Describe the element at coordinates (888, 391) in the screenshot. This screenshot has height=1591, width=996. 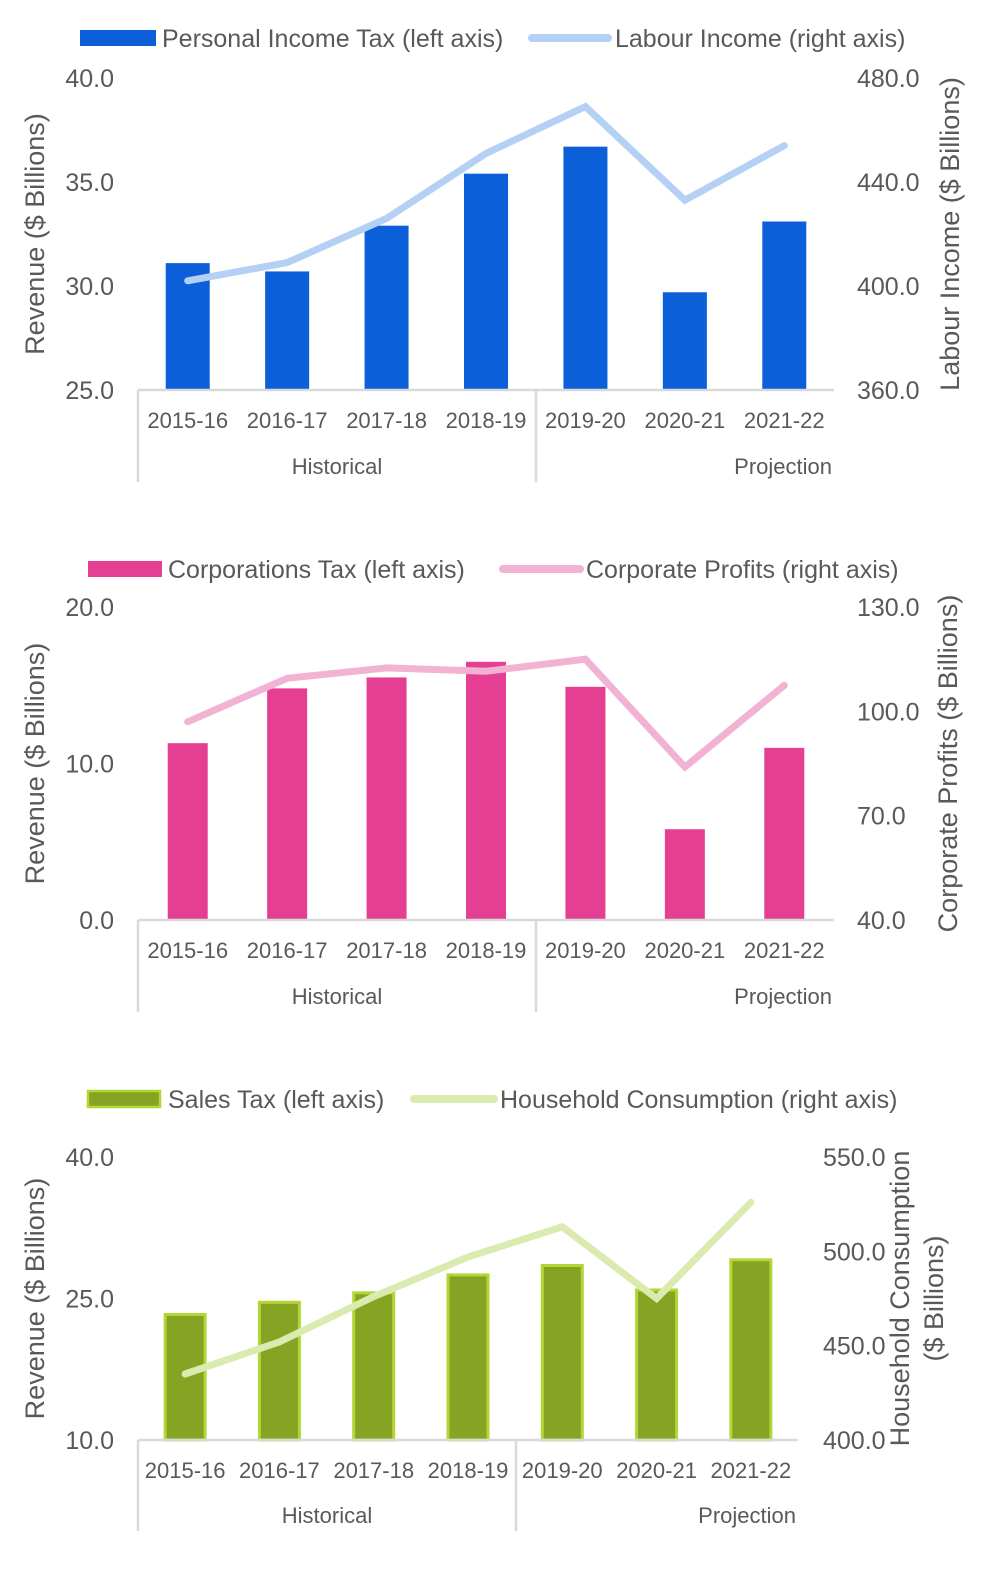
I see `right-tick-label: 360.0` at that location.